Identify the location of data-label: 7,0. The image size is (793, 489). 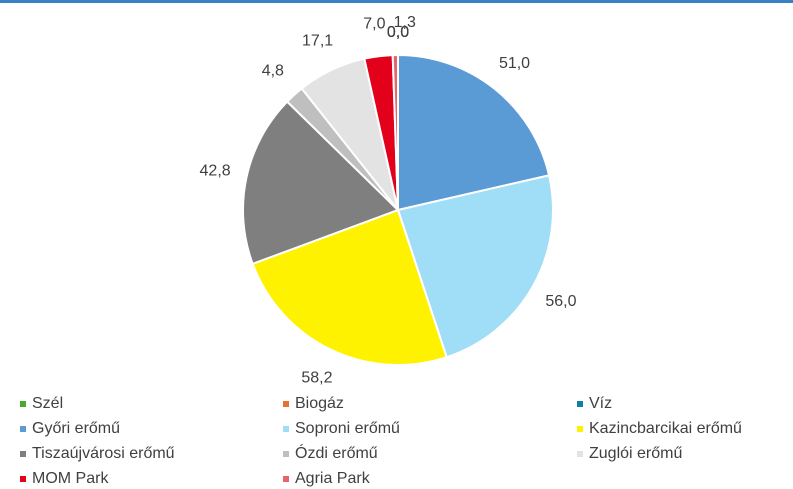
(374, 24).